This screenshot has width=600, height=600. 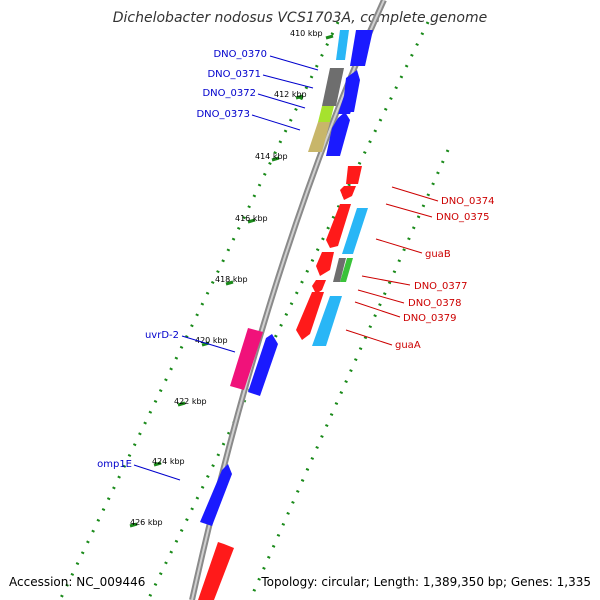 What do you see at coordinates (229, 93) in the screenshot?
I see `gene-label-DNO_0372: DNO_0372` at bounding box center [229, 93].